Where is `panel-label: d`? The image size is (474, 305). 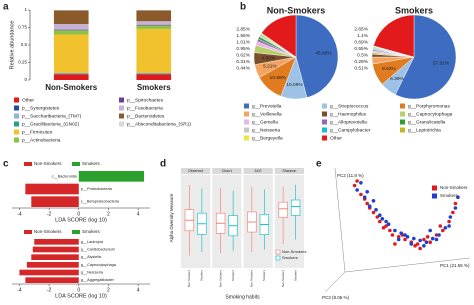
panel-label: d is located at coordinates (163, 164).